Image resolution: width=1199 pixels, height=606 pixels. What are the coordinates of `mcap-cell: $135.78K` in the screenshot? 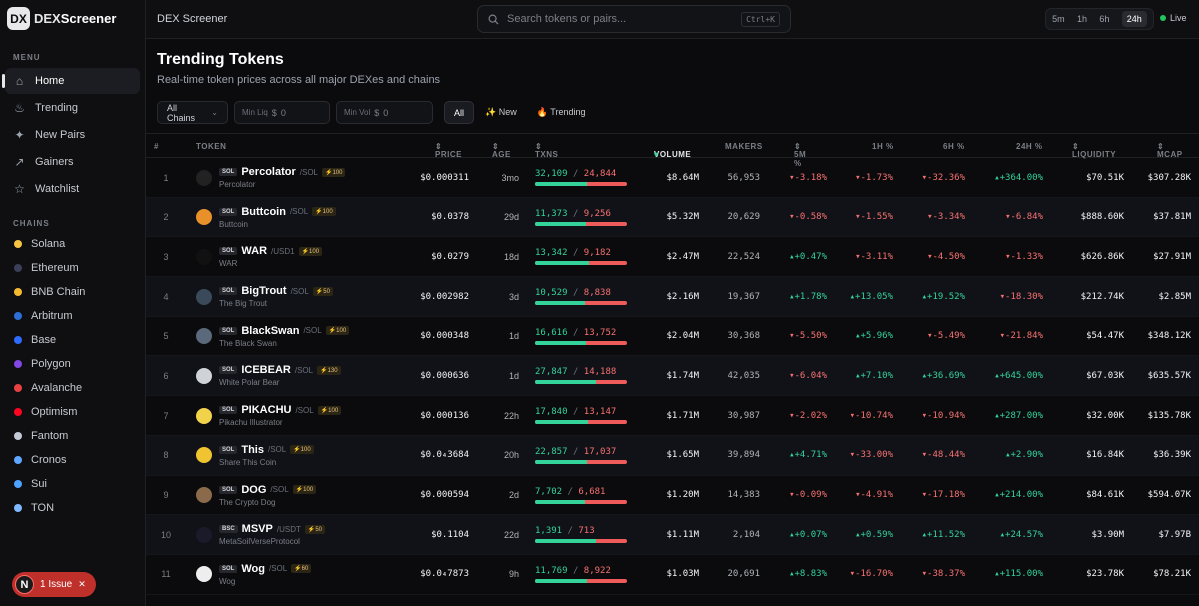 It's located at (1169, 415).